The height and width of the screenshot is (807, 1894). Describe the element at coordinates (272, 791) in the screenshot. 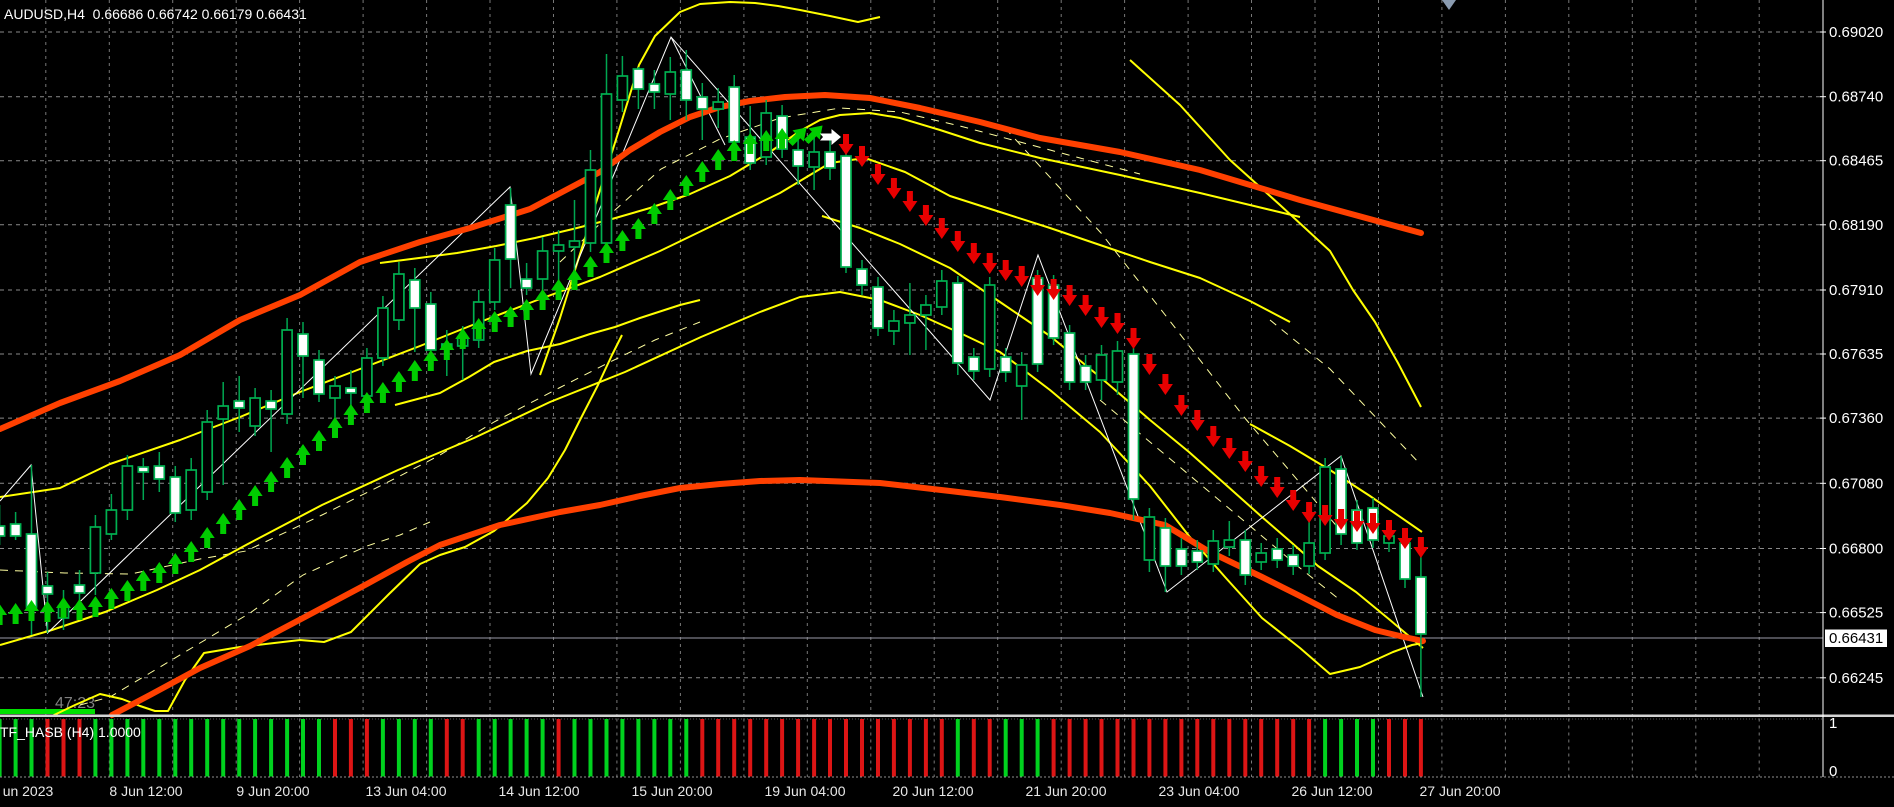

I see `svg-text: 9 Jun 20:00` at that location.